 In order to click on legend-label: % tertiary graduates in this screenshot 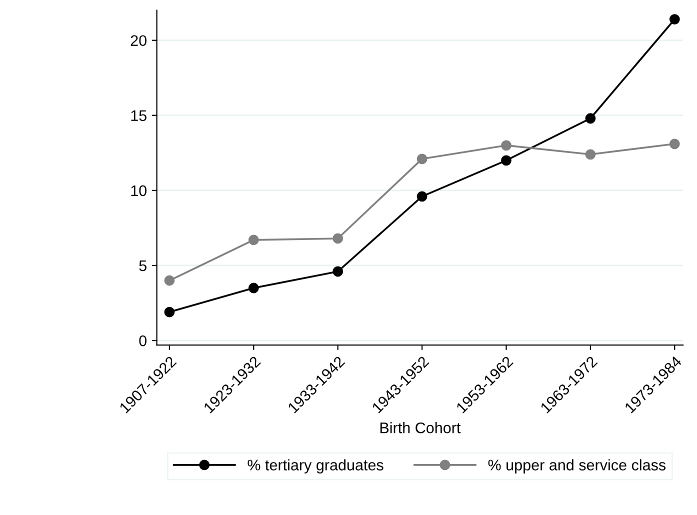, I will do `click(316, 466)`.